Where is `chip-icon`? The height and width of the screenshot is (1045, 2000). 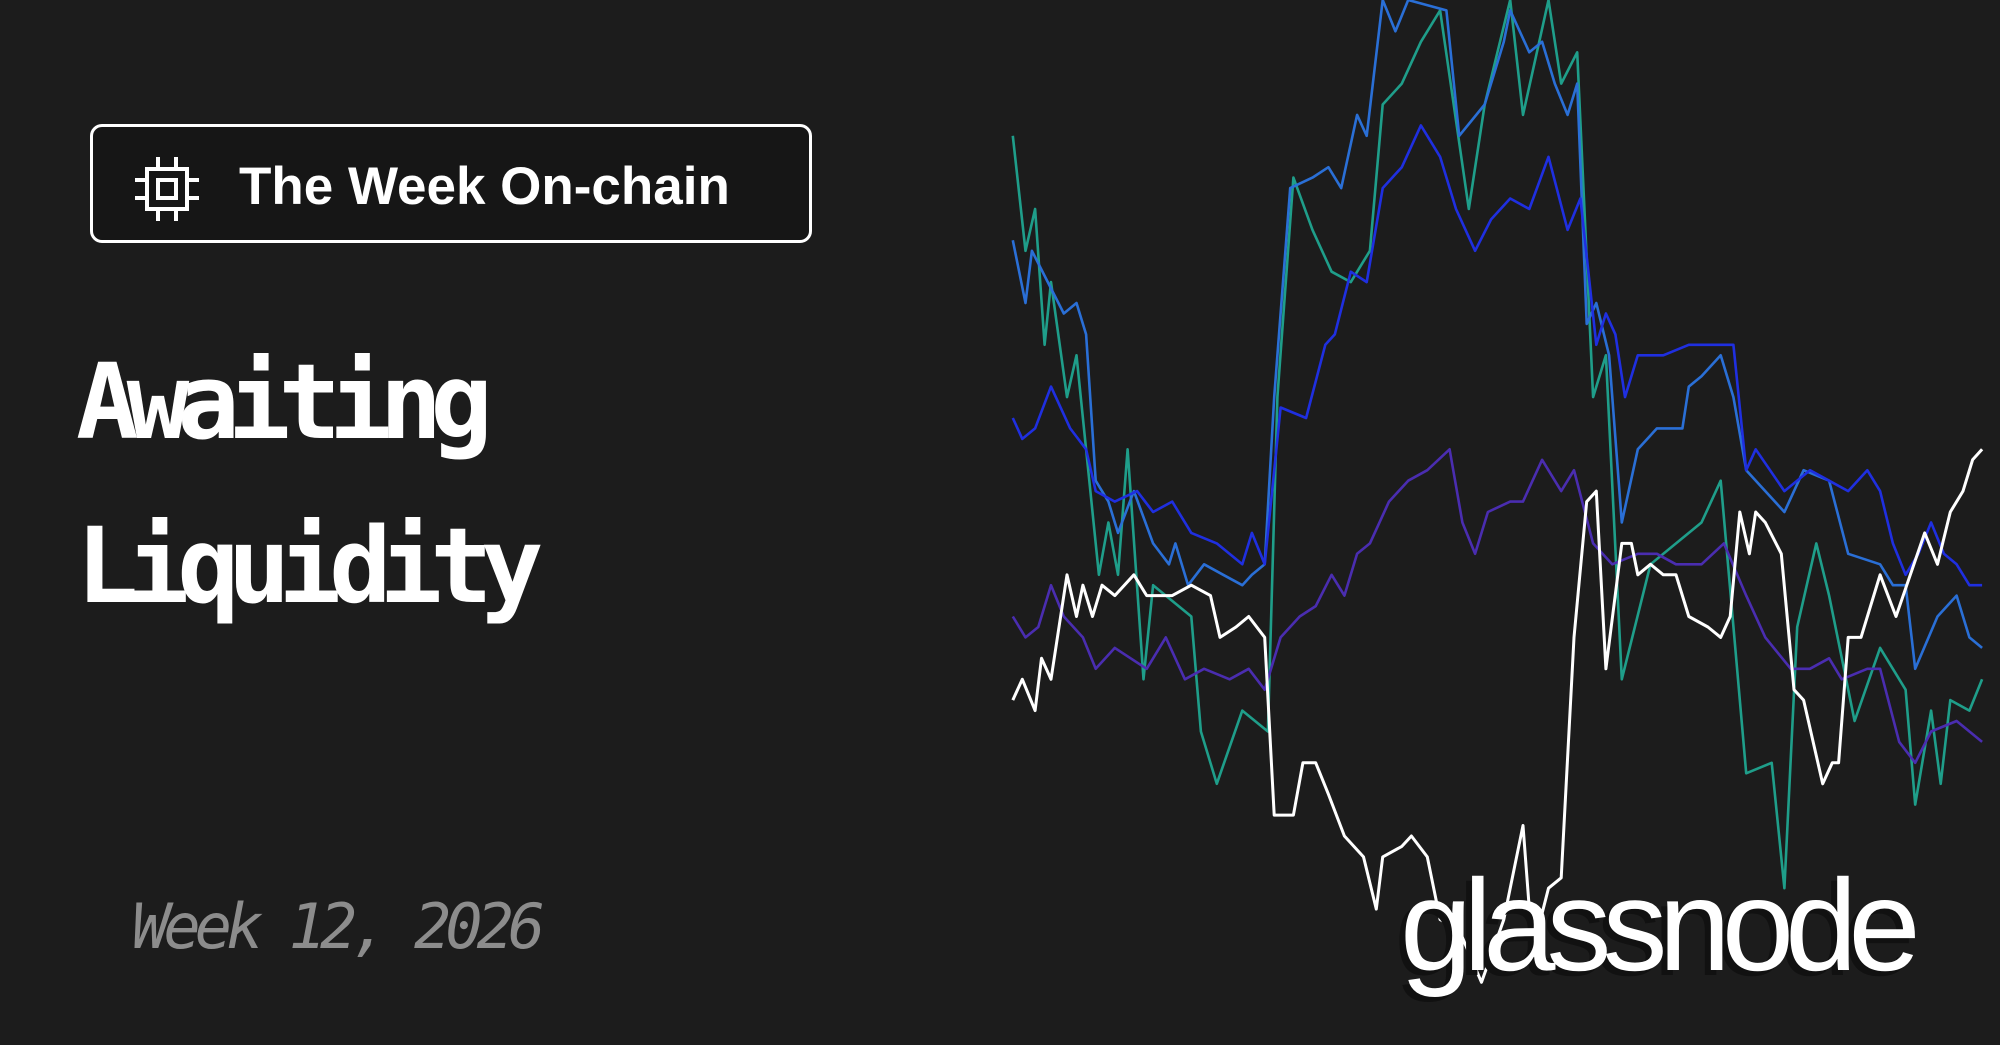 chip-icon is located at coordinates (167, 189).